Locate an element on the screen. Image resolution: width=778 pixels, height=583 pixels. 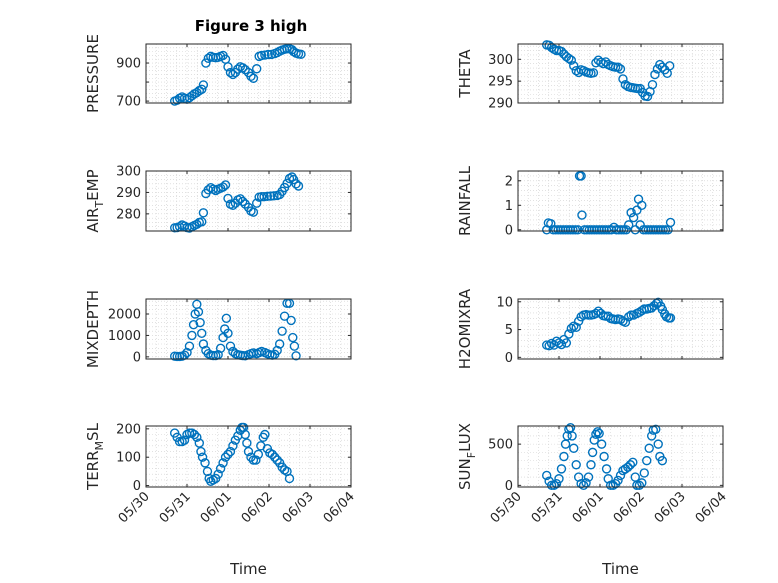
y-axis-label-rest: EMP is located at coordinates (93, 184).